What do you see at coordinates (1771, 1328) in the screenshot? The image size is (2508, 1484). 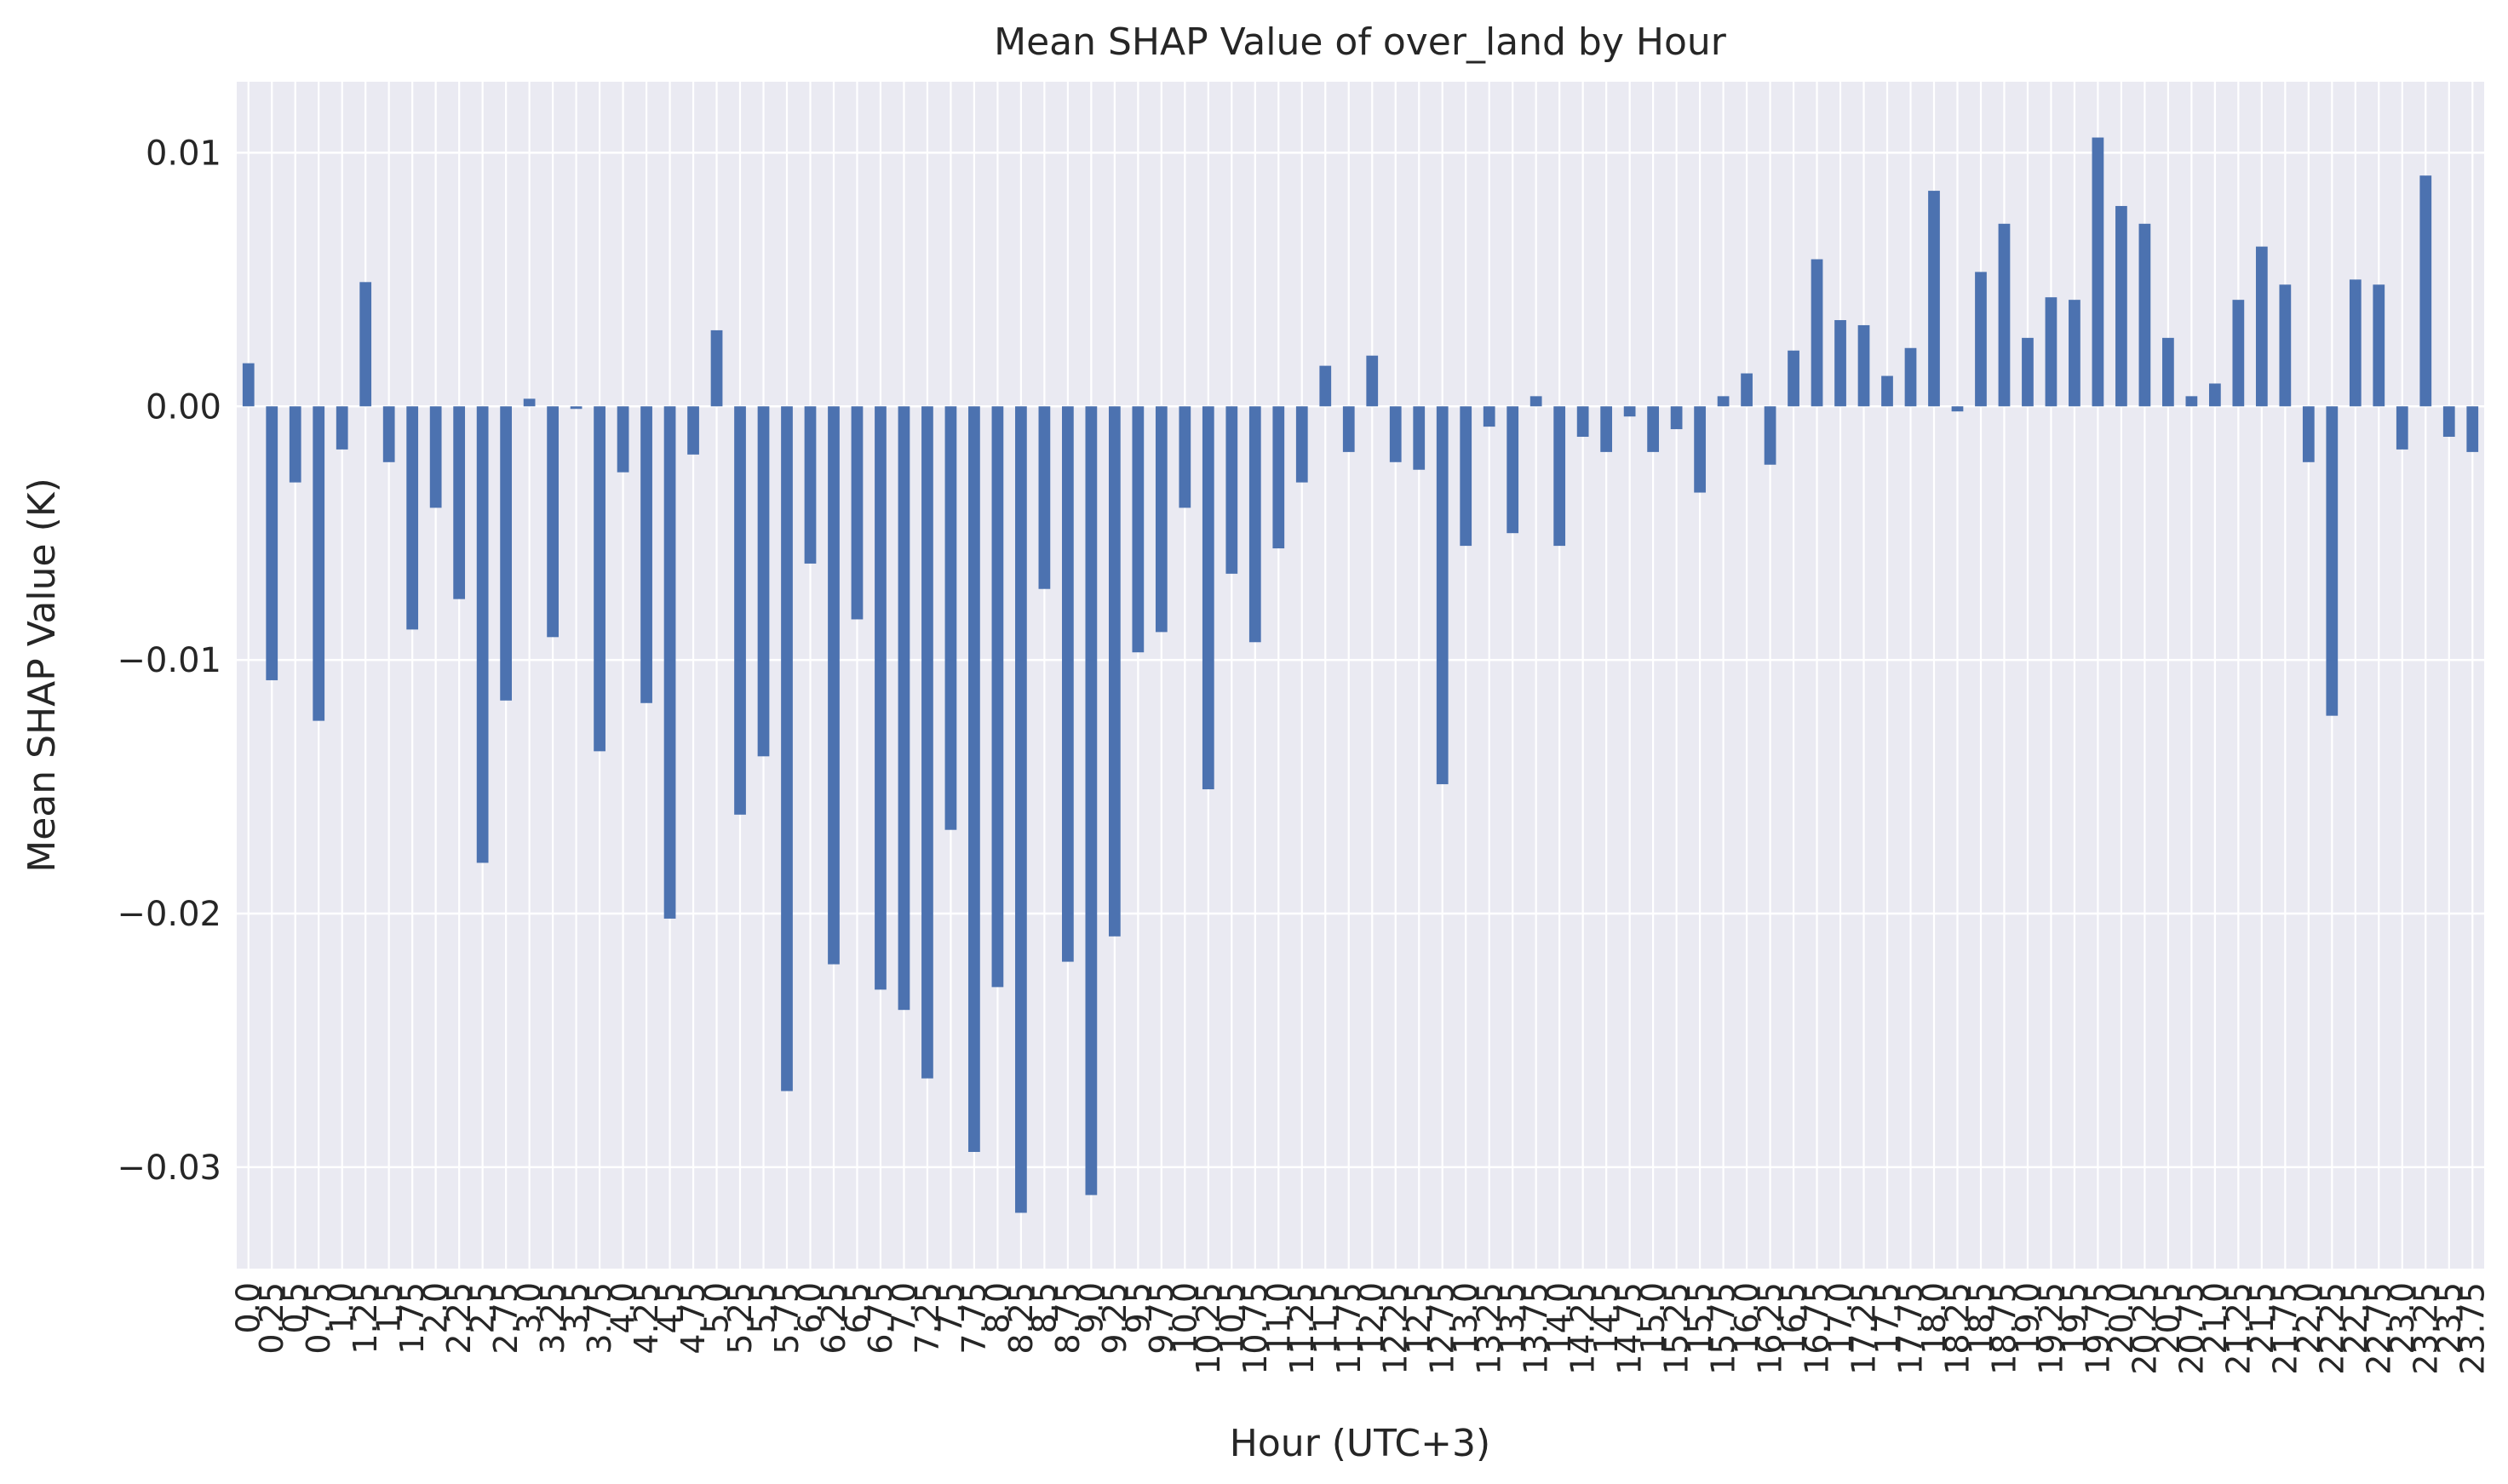 I see `x-tick-label: 16.25` at bounding box center [1771, 1328].